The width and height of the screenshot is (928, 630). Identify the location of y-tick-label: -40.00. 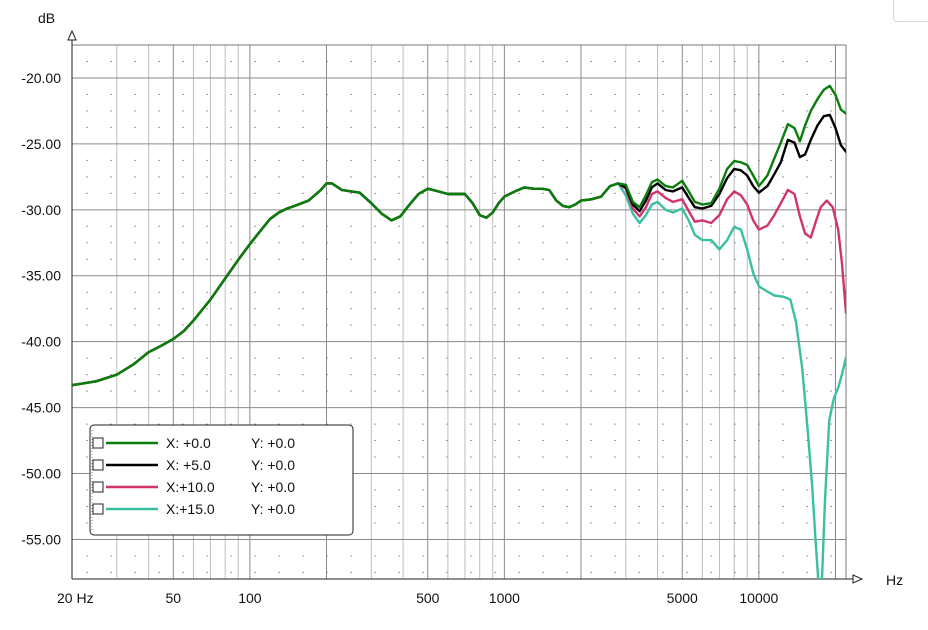
(41, 342).